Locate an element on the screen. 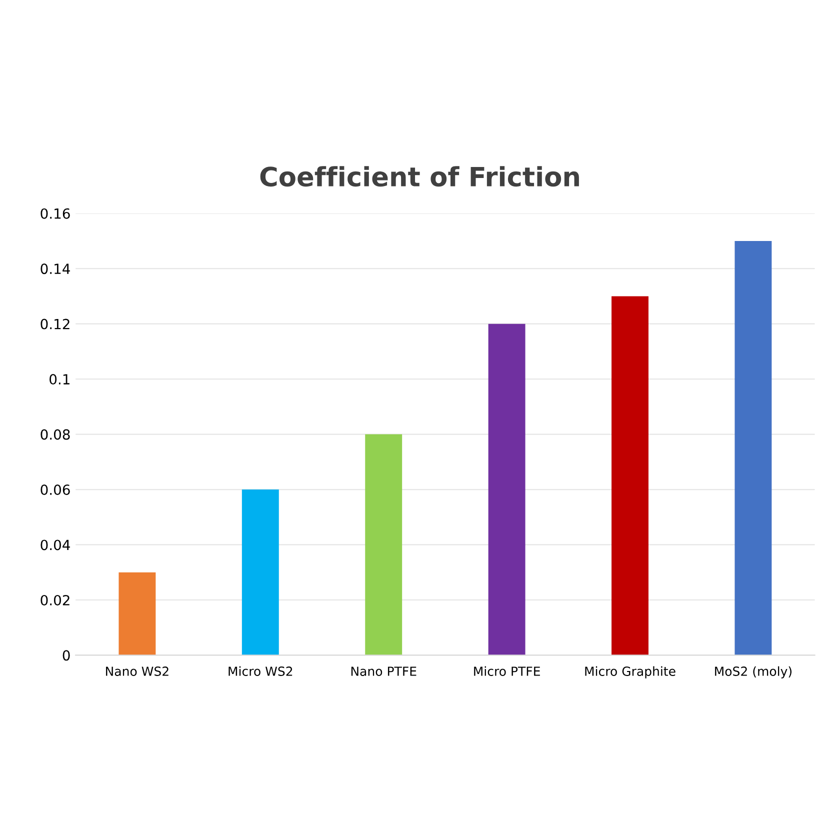 This screenshot has height=840, width=840. x-tick-label: Nano PTFE is located at coordinates (383, 671).